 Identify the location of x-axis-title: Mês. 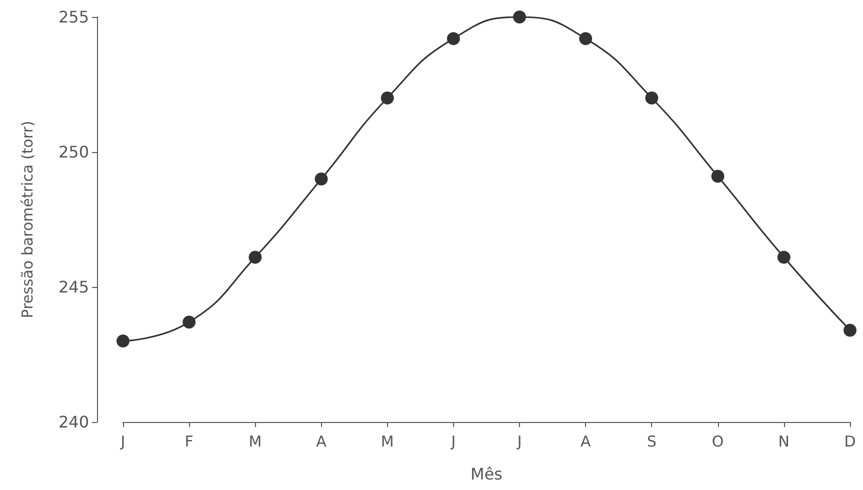
(486, 474).